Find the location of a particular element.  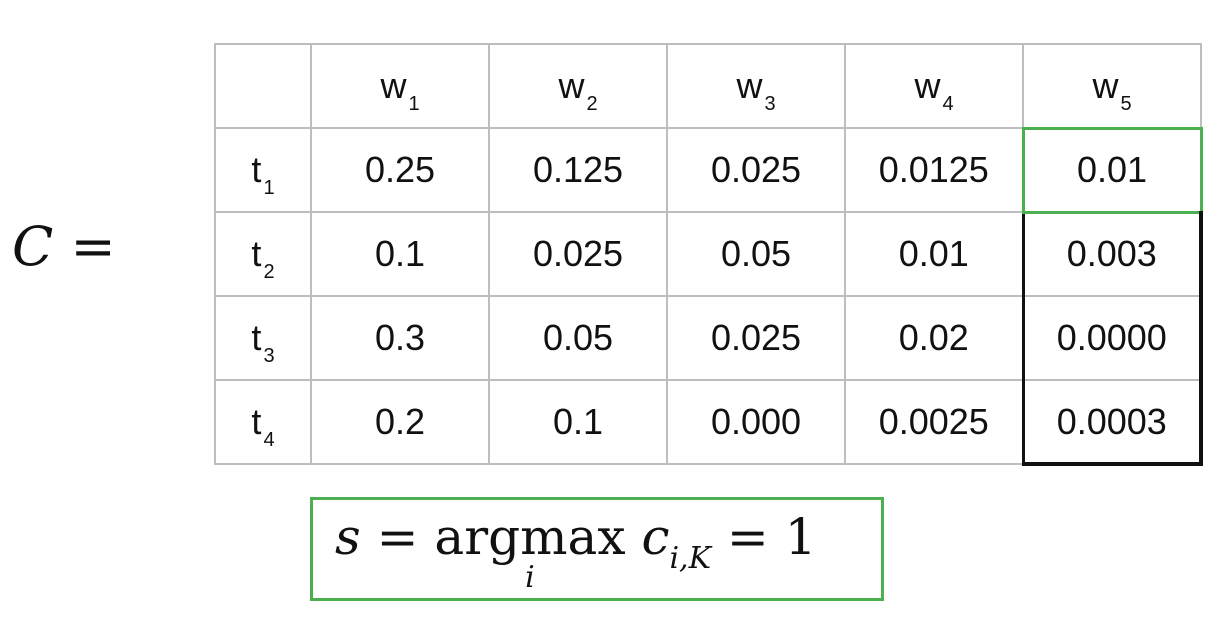

argmax-formula: s = argmax i ci,K = 1 is located at coordinates (597, 549).